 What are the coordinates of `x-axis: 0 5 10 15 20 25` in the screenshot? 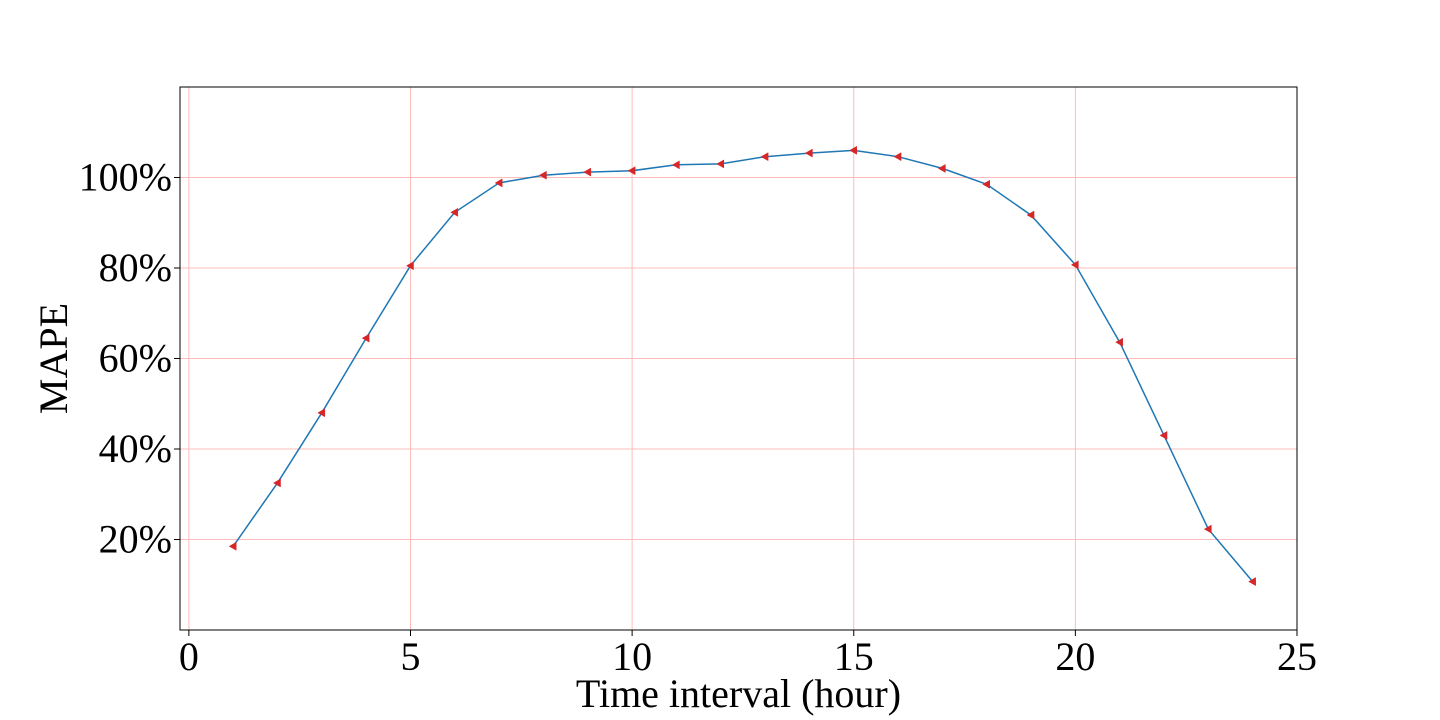 It's located at (748, 654).